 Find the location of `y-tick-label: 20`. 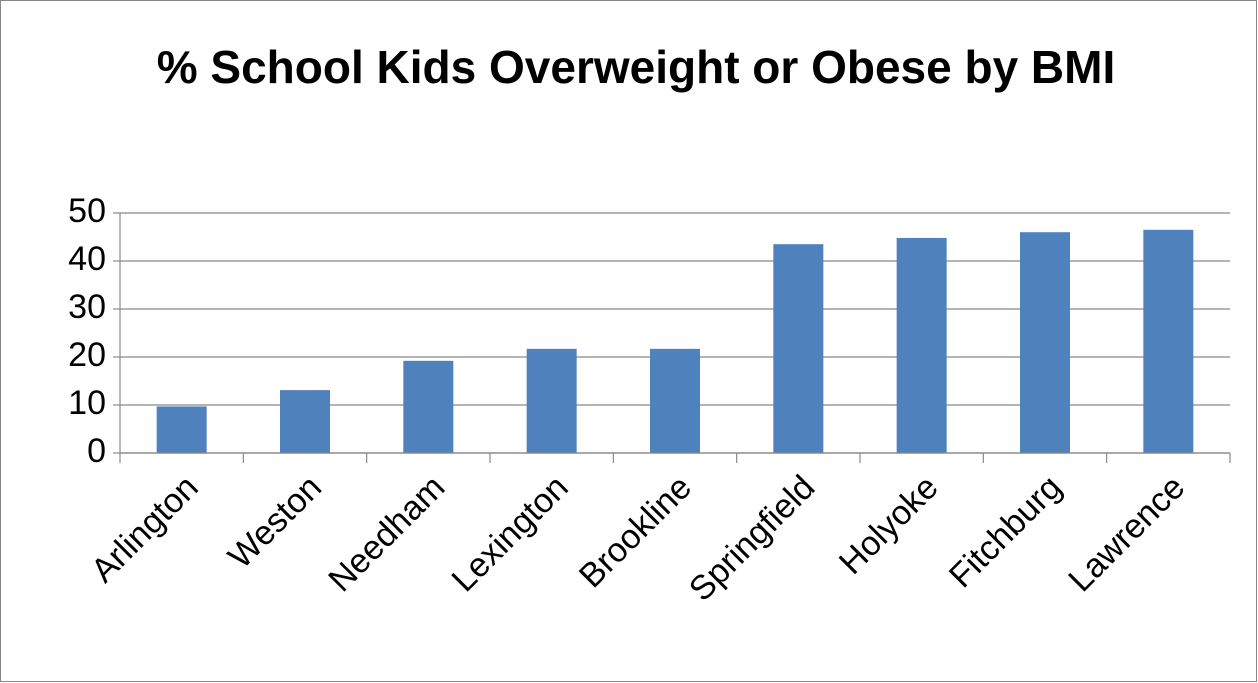

y-tick-label: 20 is located at coordinates (87, 355).